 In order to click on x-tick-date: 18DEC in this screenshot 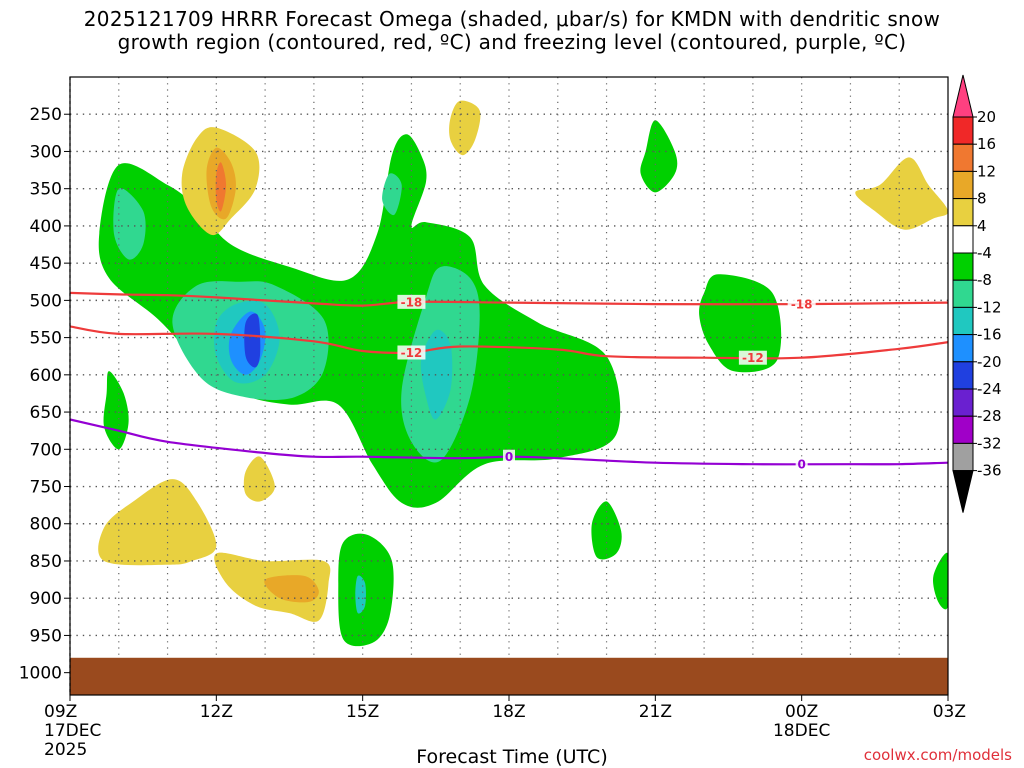, I will do `click(801, 731)`.